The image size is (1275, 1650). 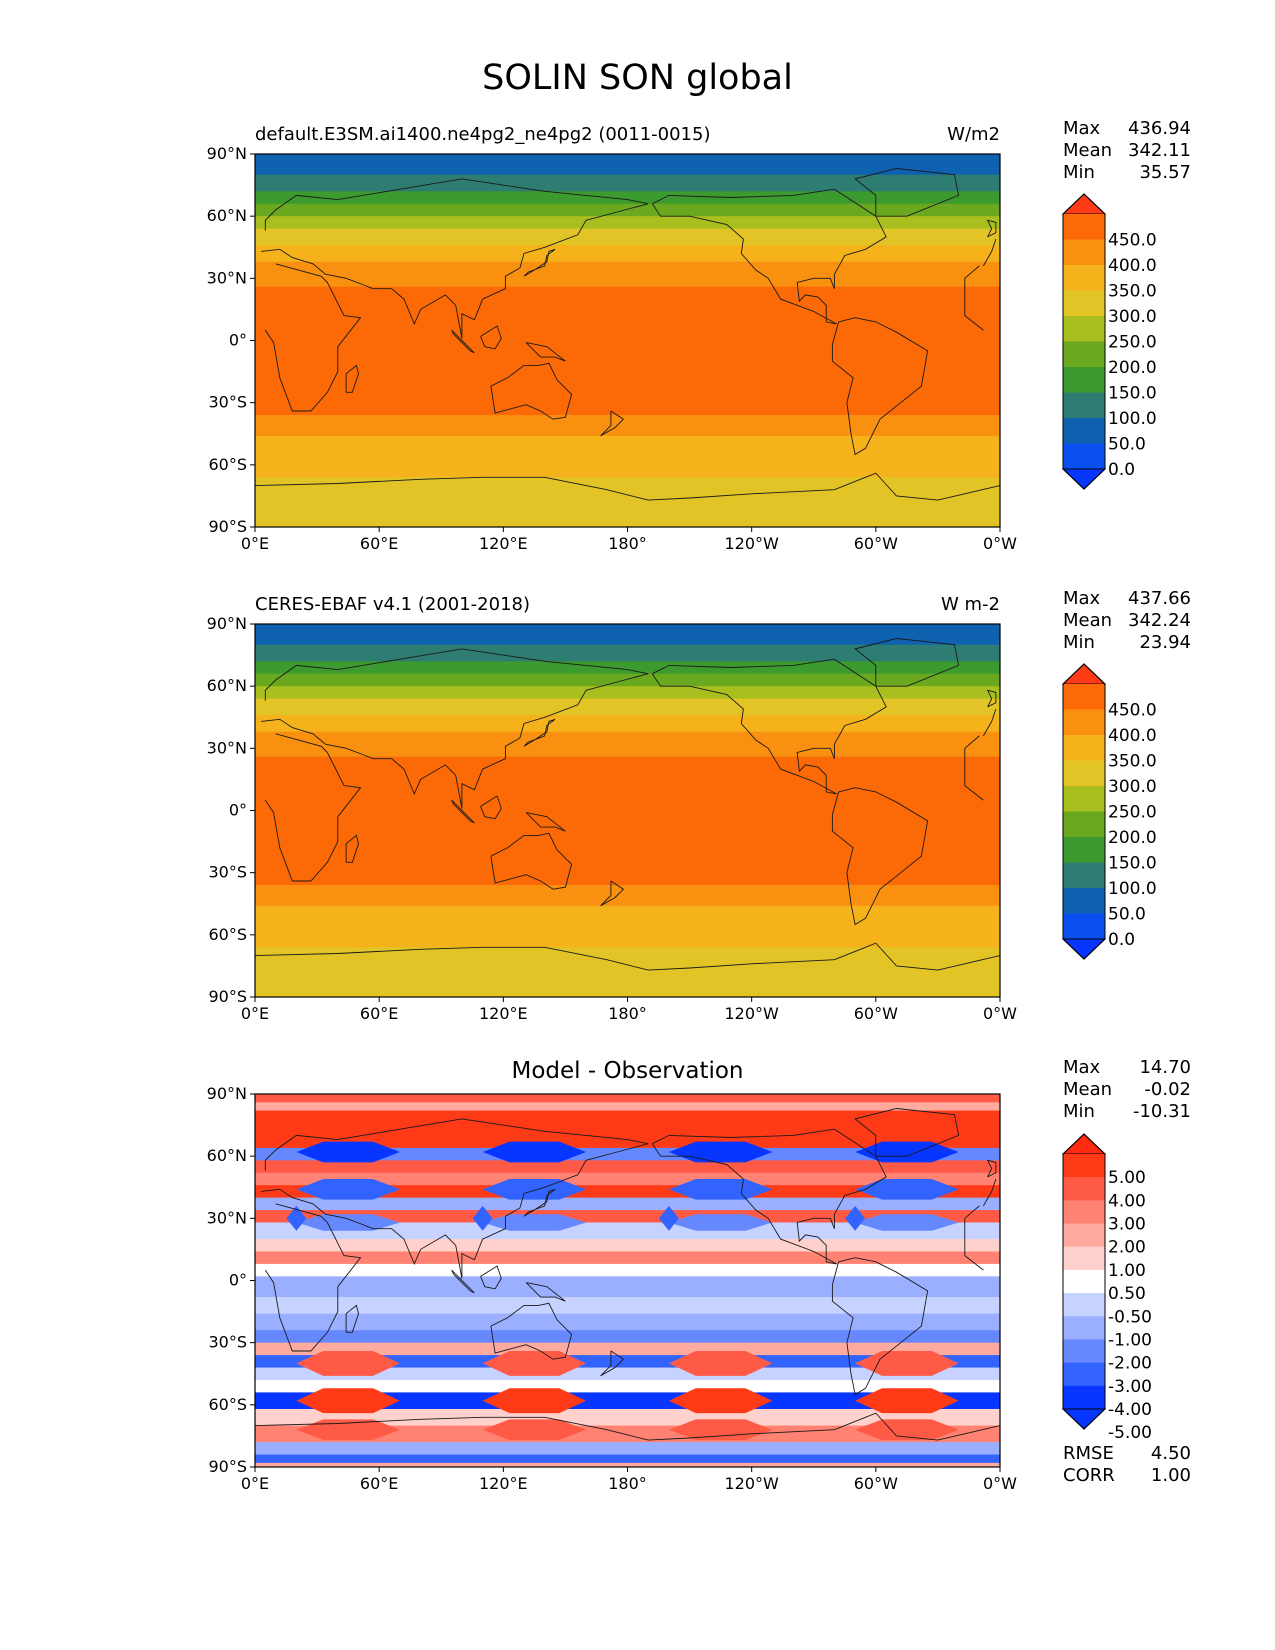 I want to click on stat-min-value: 23.94, so click(x=1165, y=642).